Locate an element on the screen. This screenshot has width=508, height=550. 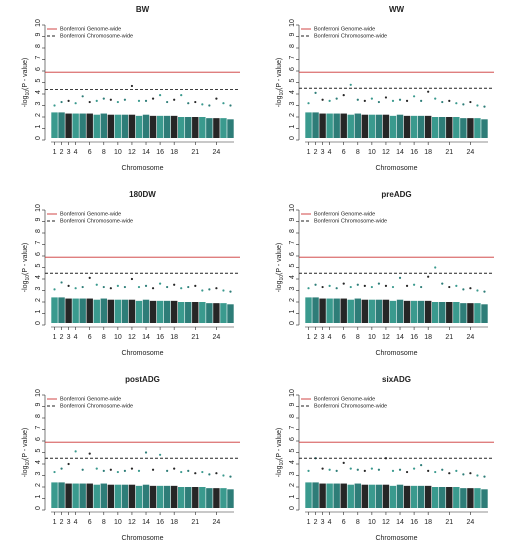
y-tick-label: 5 is located at coordinates (292, 265).